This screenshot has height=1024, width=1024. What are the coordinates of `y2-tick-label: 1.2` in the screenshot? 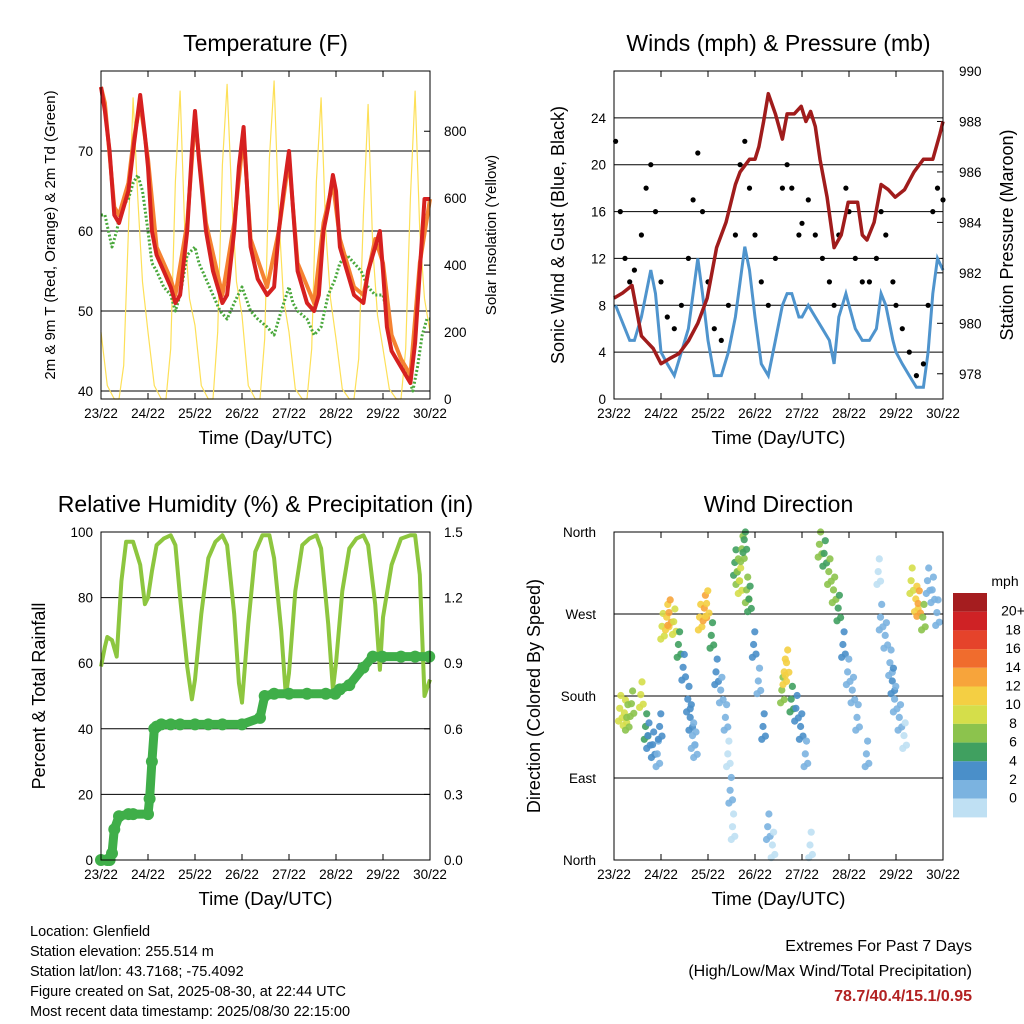 It's located at (453, 598).